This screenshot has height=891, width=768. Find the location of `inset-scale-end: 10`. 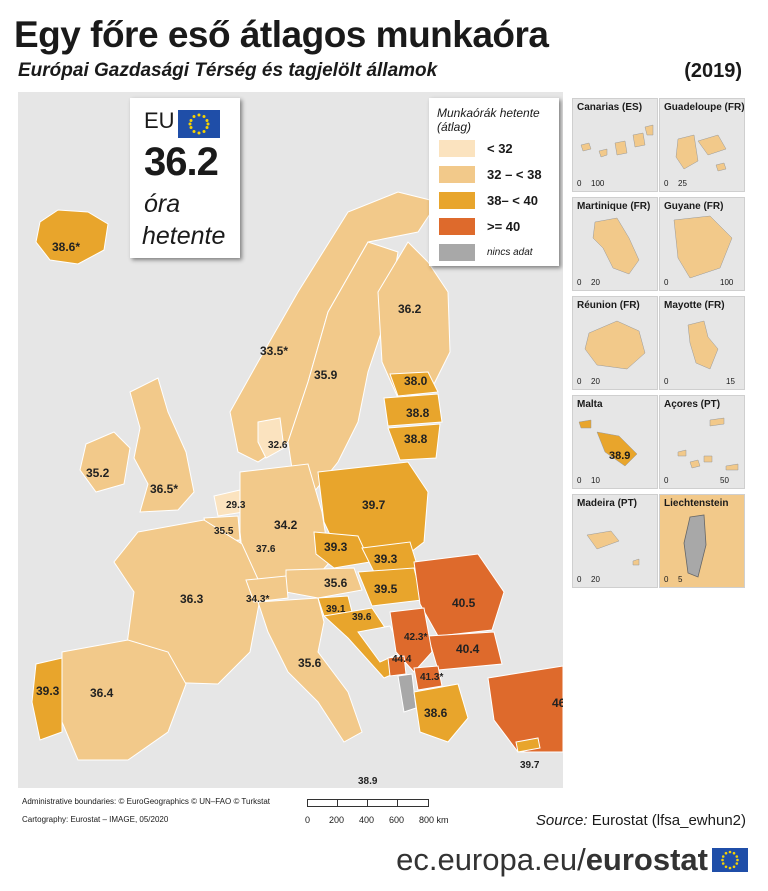

inset-scale-end: 10 is located at coordinates (595, 480).